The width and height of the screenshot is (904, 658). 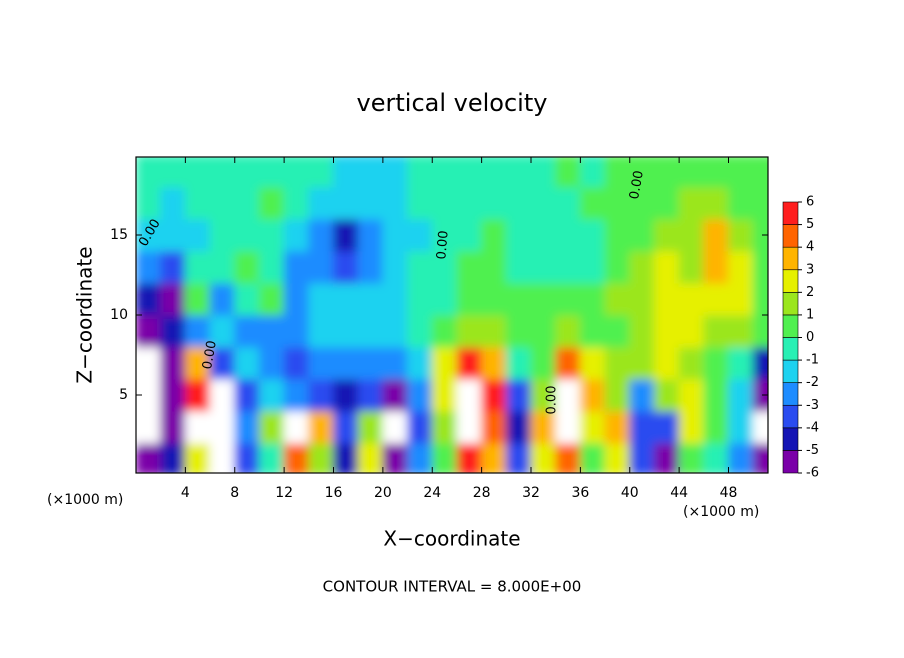 What do you see at coordinates (119, 235) in the screenshot?
I see `y-tick-label: 15` at bounding box center [119, 235].